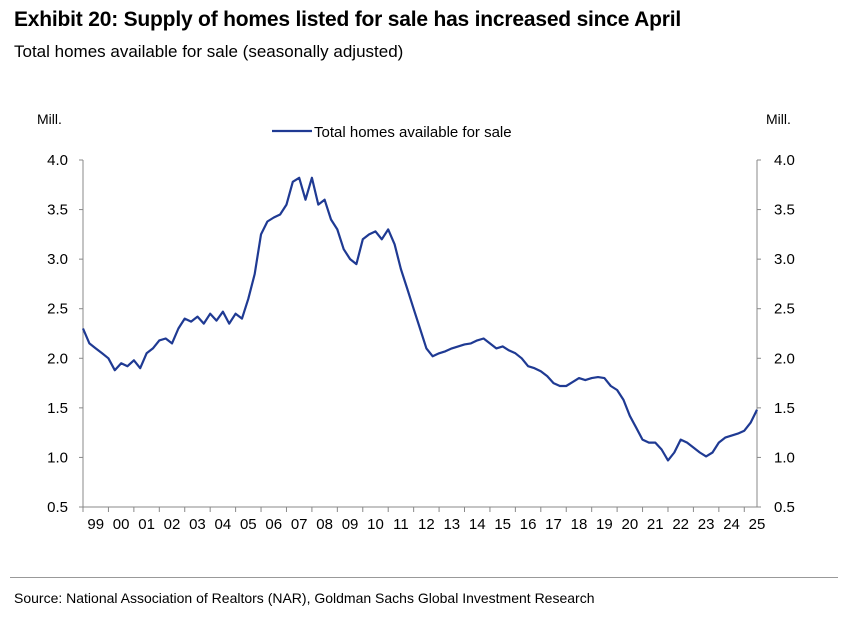 The height and width of the screenshot is (622, 848). I want to click on x-tick-label: 24, so click(731, 524).